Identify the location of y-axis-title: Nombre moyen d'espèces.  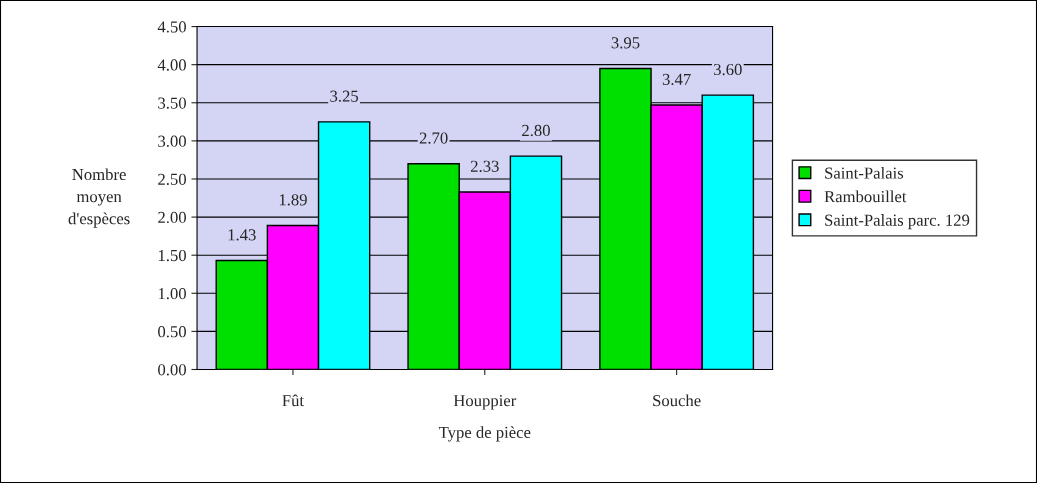
(99, 198).